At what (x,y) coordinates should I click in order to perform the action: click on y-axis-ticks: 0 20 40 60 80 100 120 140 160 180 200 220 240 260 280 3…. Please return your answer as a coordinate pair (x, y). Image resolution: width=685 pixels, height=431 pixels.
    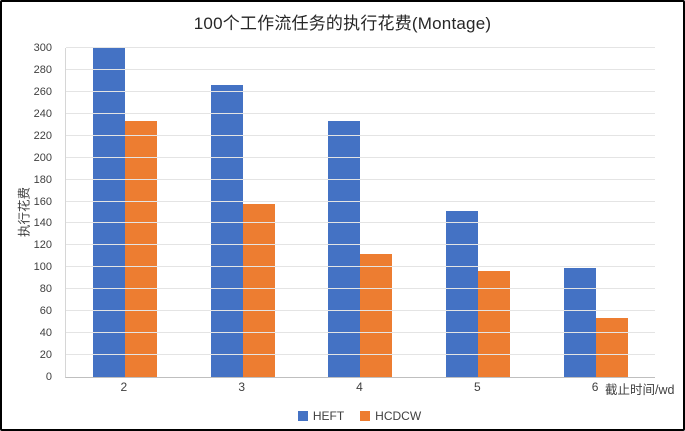
    Looking at the image, I should click on (30, 212).